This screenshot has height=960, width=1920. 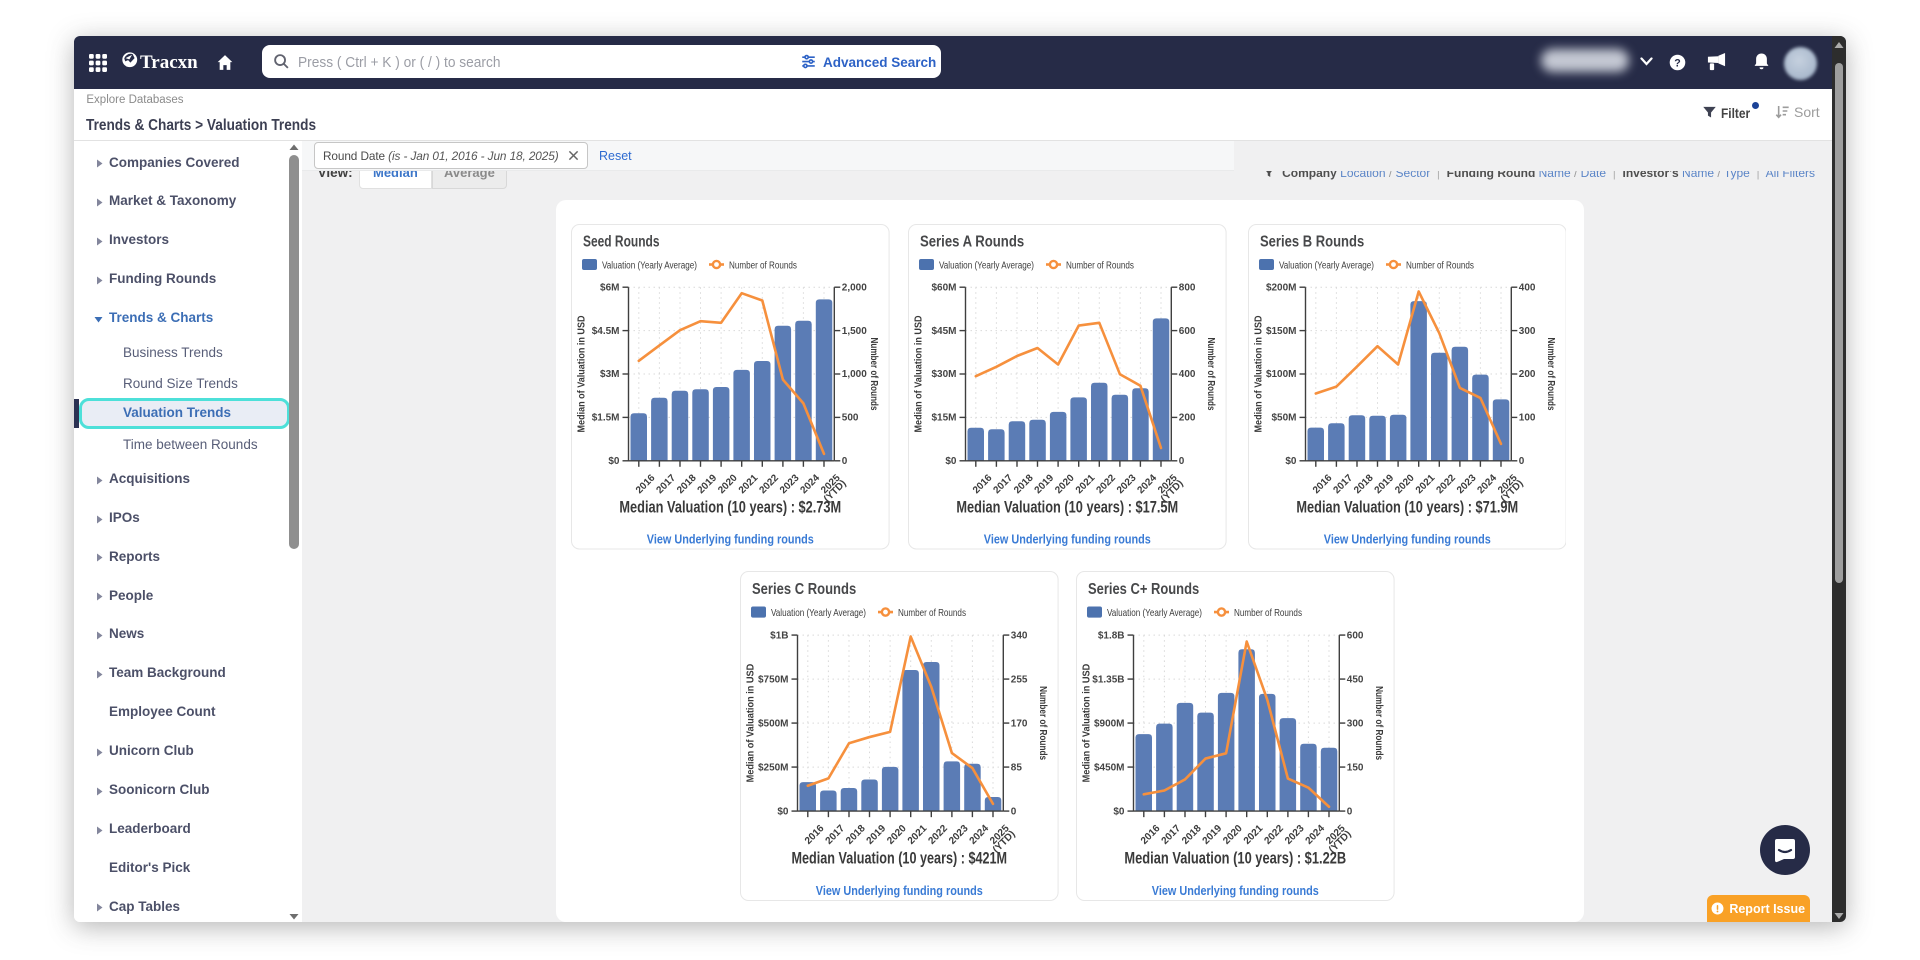 What do you see at coordinates (944, 374) in the screenshot?
I see `svg-text: $30M` at bounding box center [944, 374].